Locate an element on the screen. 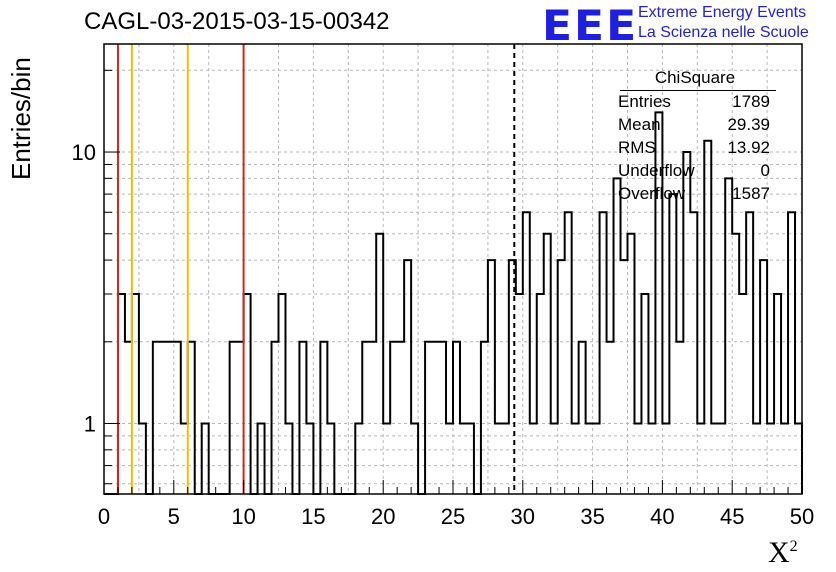  logo-line-1: Extreme Energy Events is located at coordinates (722, 12).